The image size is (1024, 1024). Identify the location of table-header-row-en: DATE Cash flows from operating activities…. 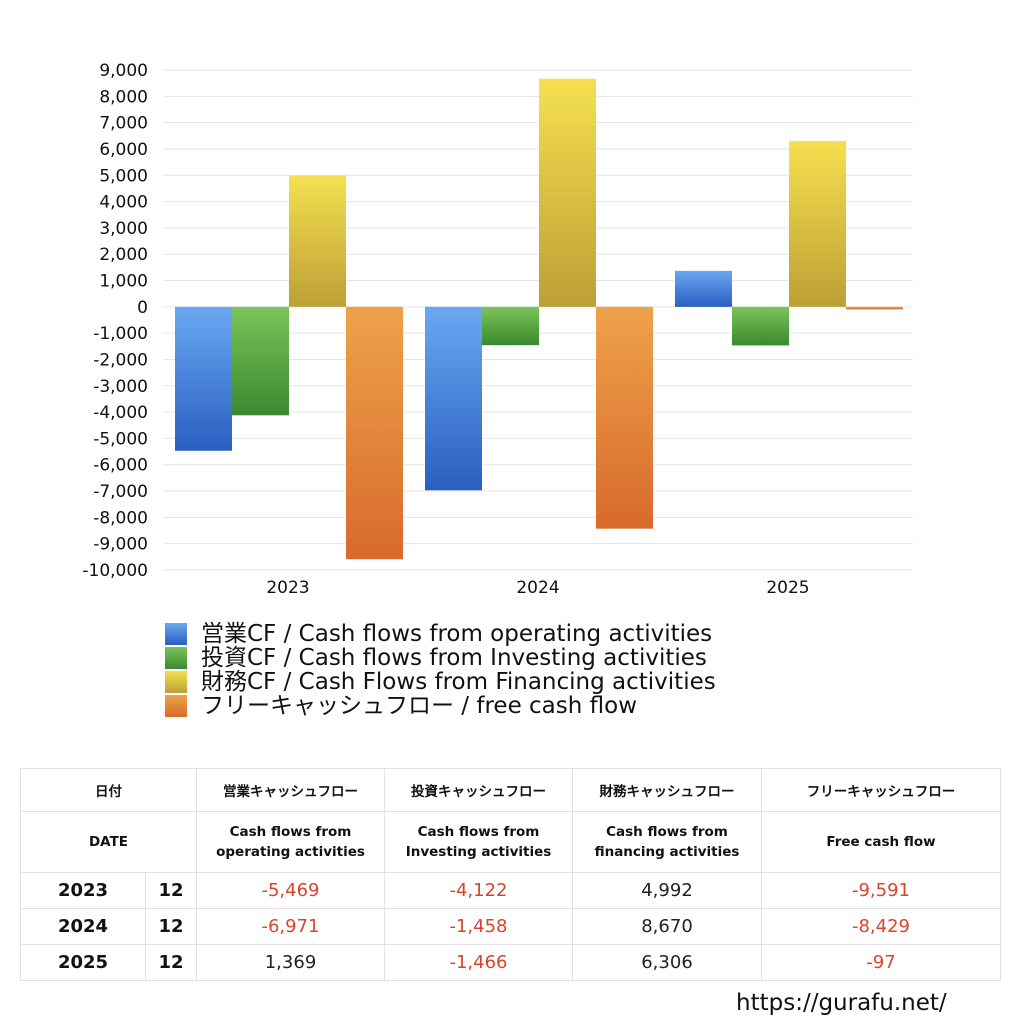
(510, 842).